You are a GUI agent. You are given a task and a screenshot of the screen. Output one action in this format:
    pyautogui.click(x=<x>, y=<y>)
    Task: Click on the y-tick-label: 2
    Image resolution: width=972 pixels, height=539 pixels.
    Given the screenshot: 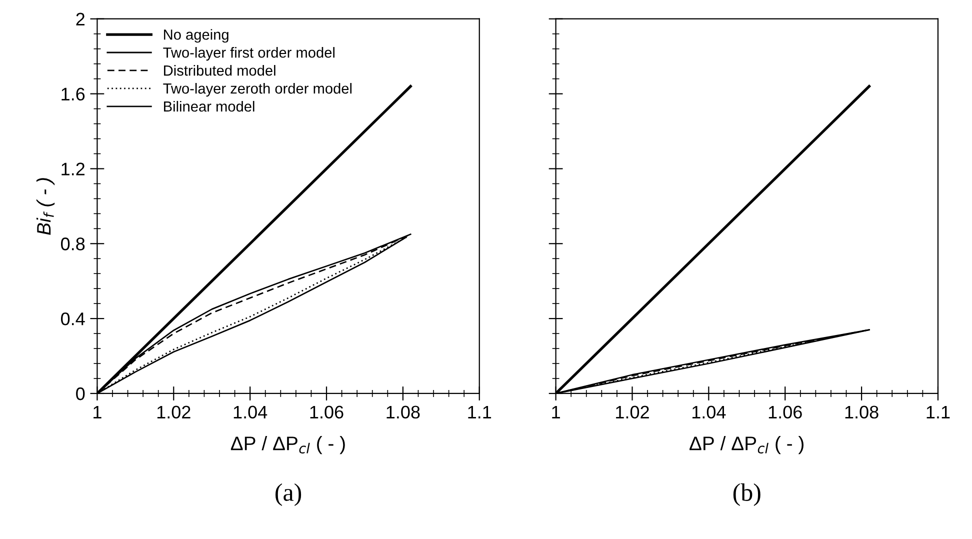 What is the action you would take?
    pyautogui.click(x=80, y=19)
    